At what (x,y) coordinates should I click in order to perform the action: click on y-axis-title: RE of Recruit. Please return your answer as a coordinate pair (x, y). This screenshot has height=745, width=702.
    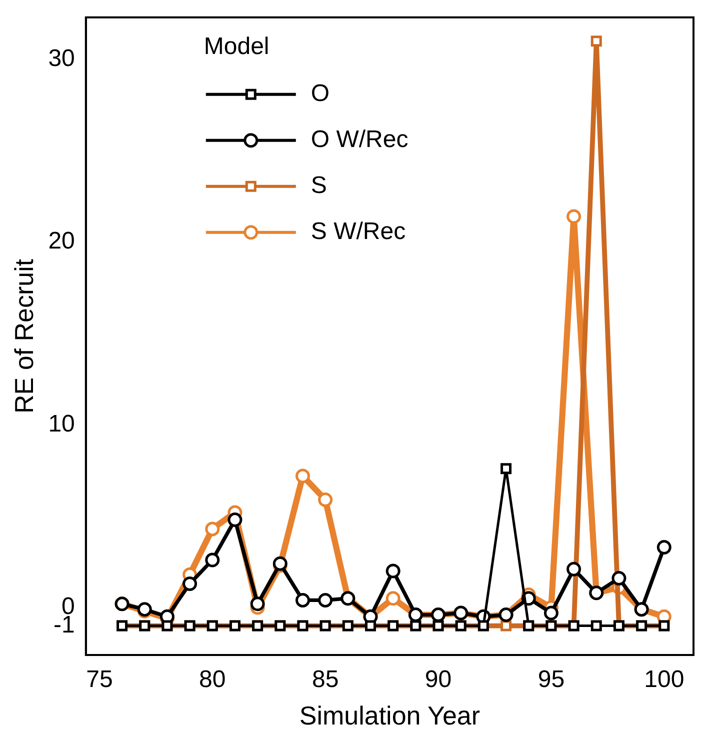
    Looking at the image, I should click on (23, 336).